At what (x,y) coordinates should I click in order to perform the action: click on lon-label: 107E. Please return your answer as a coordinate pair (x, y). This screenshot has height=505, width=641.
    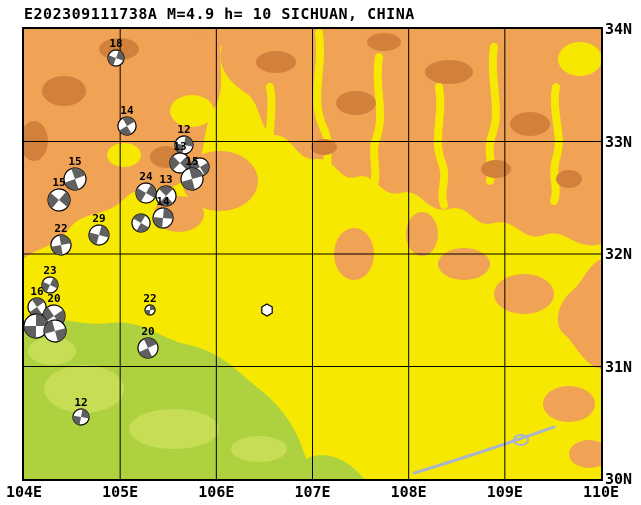
    Looking at the image, I should click on (312, 492).